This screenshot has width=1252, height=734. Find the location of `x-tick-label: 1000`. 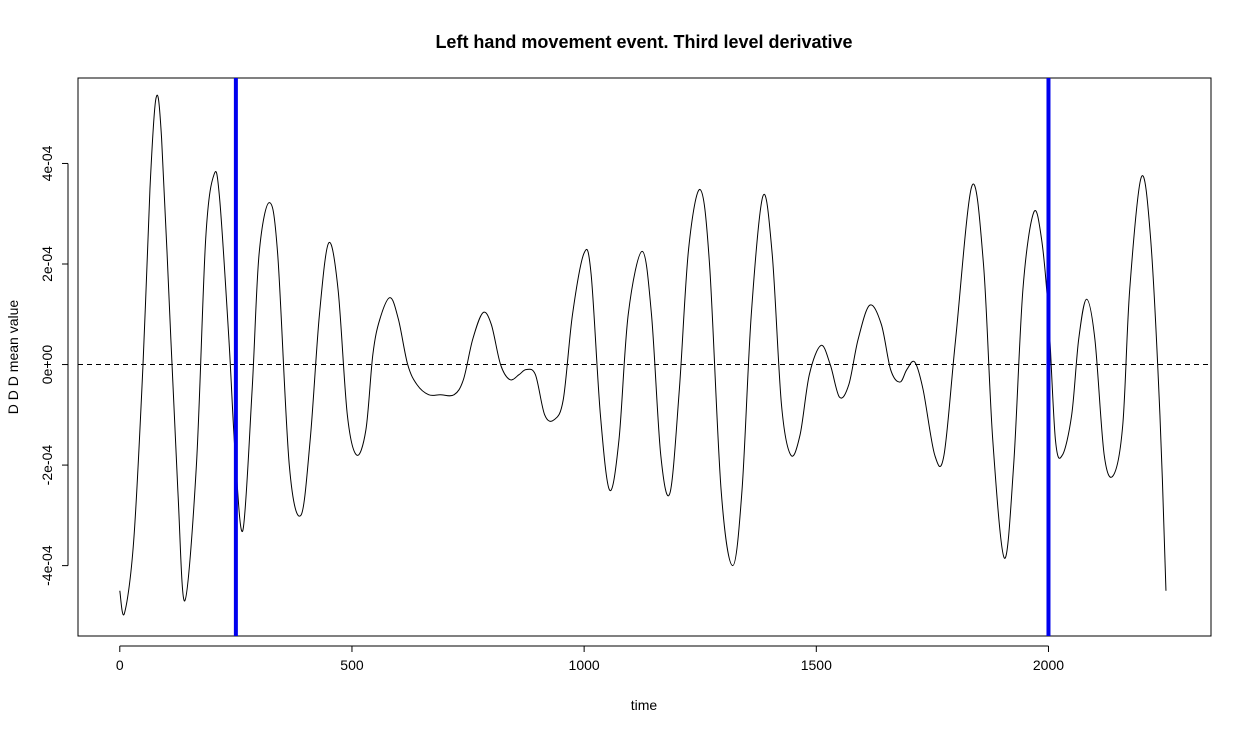

x-tick-label: 1000 is located at coordinates (584, 665).